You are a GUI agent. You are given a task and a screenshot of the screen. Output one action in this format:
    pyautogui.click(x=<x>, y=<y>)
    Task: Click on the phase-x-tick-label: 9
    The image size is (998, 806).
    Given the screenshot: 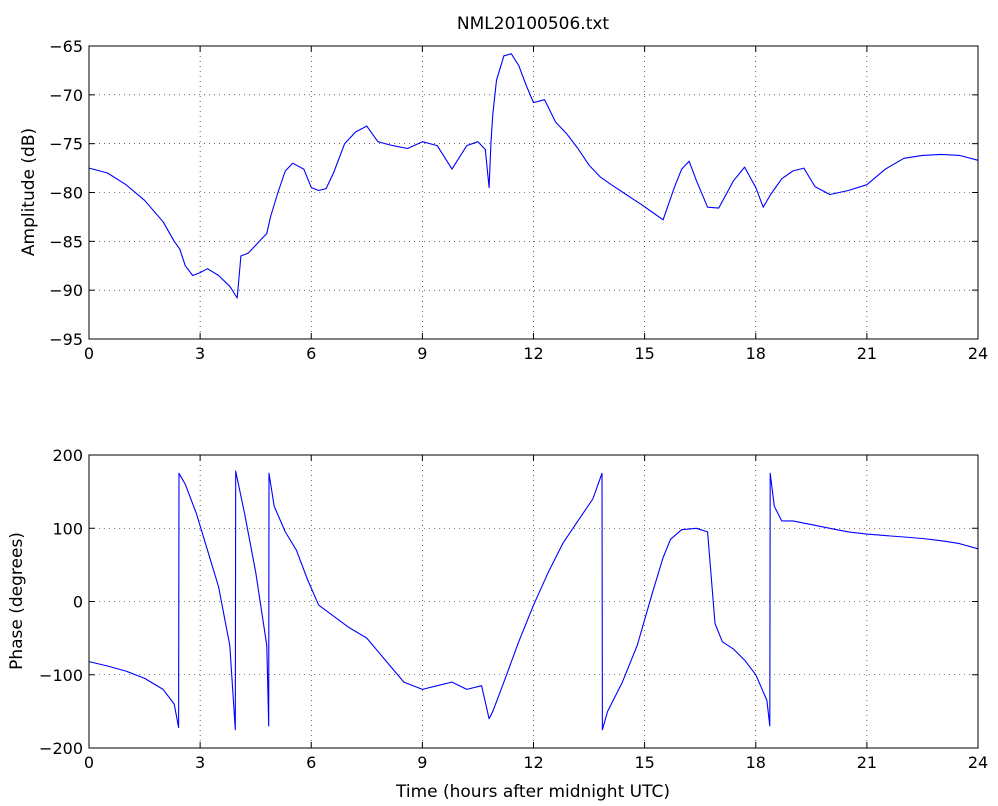 What is the action you would take?
    pyautogui.click(x=422, y=762)
    